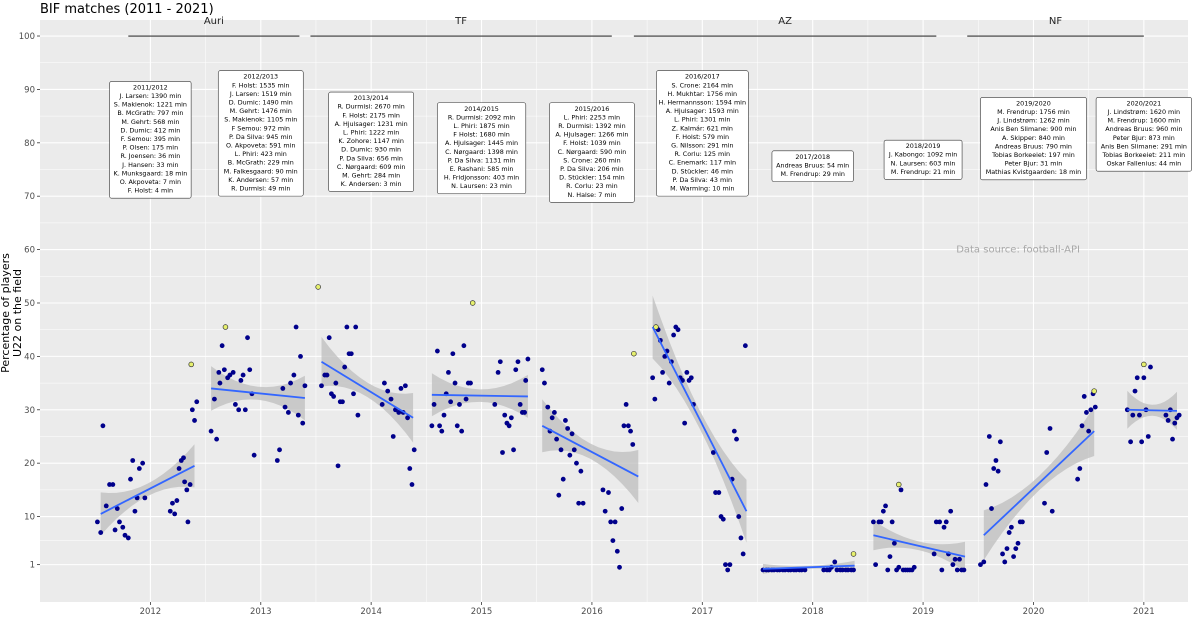 The height and width of the screenshot is (623, 1200). Describe the element at coordinates (29, 251) in the screenshot. I see `y-tick-label: 60` at that location.